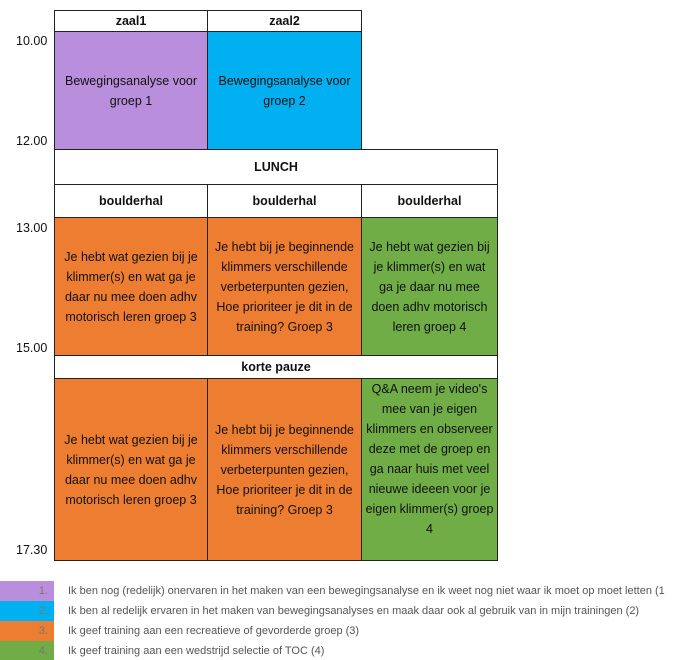 The height and width of the screenshot is (660, 684). I want to click on time-label: 17.30, so click(32, 550).